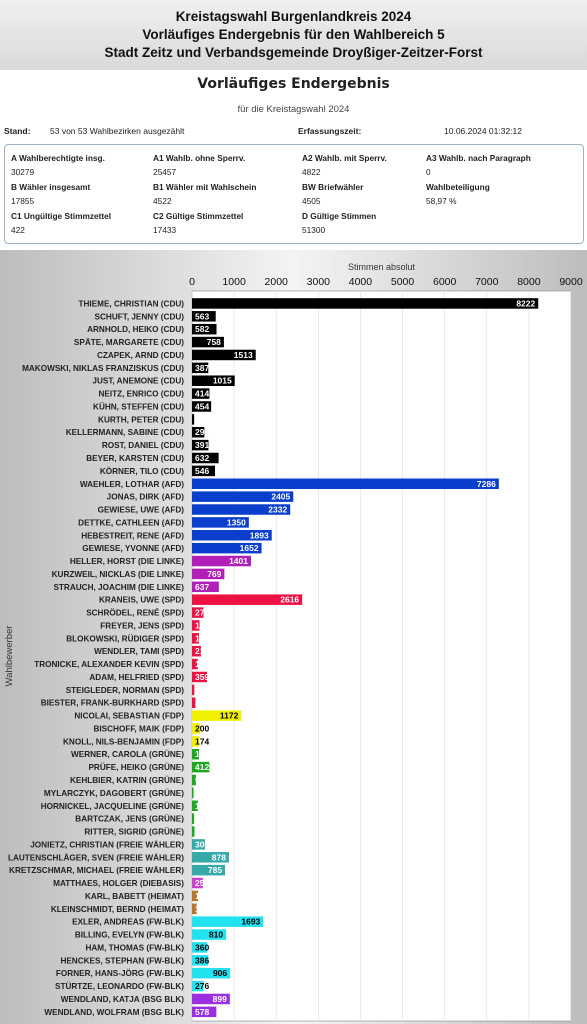  Describe the element at coordinates (222, 381) in the screenshot. I see `bar-value-label: 1015` at that location.